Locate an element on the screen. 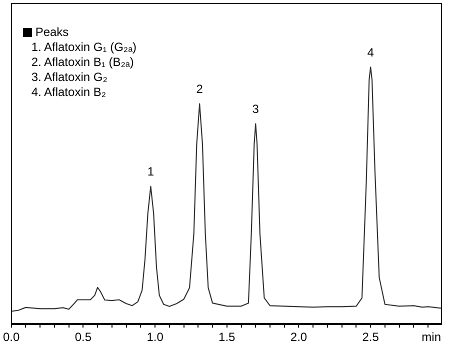  annotation: 4 is located at coordinates (370, 52).